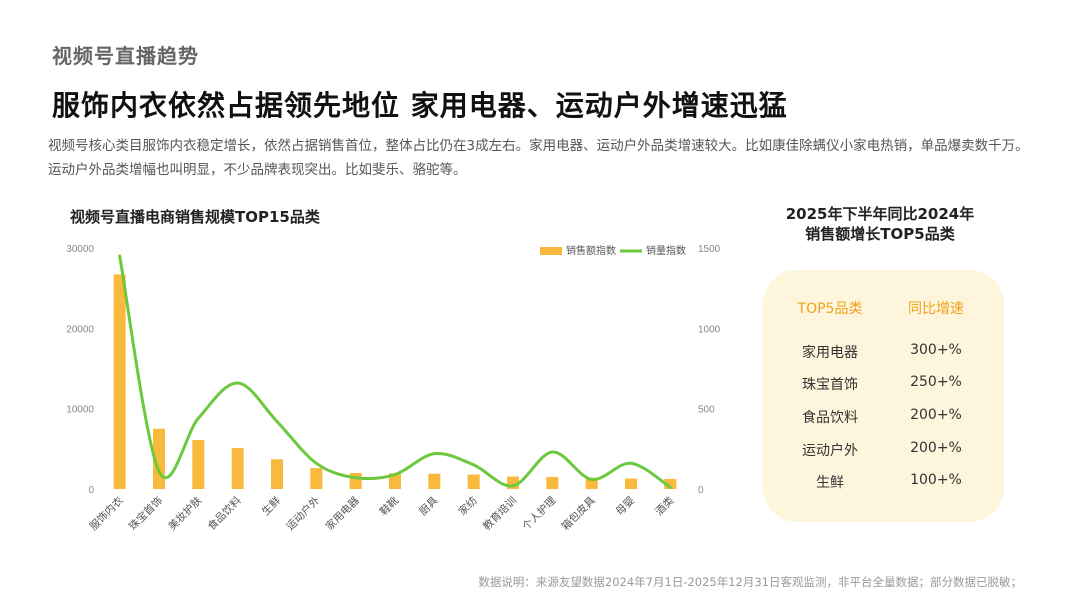  What do you see at coordinates (883, 352) in the screenshot?
I see `growth-row: 家用电器 300+%` at bounding box center [883, 352].